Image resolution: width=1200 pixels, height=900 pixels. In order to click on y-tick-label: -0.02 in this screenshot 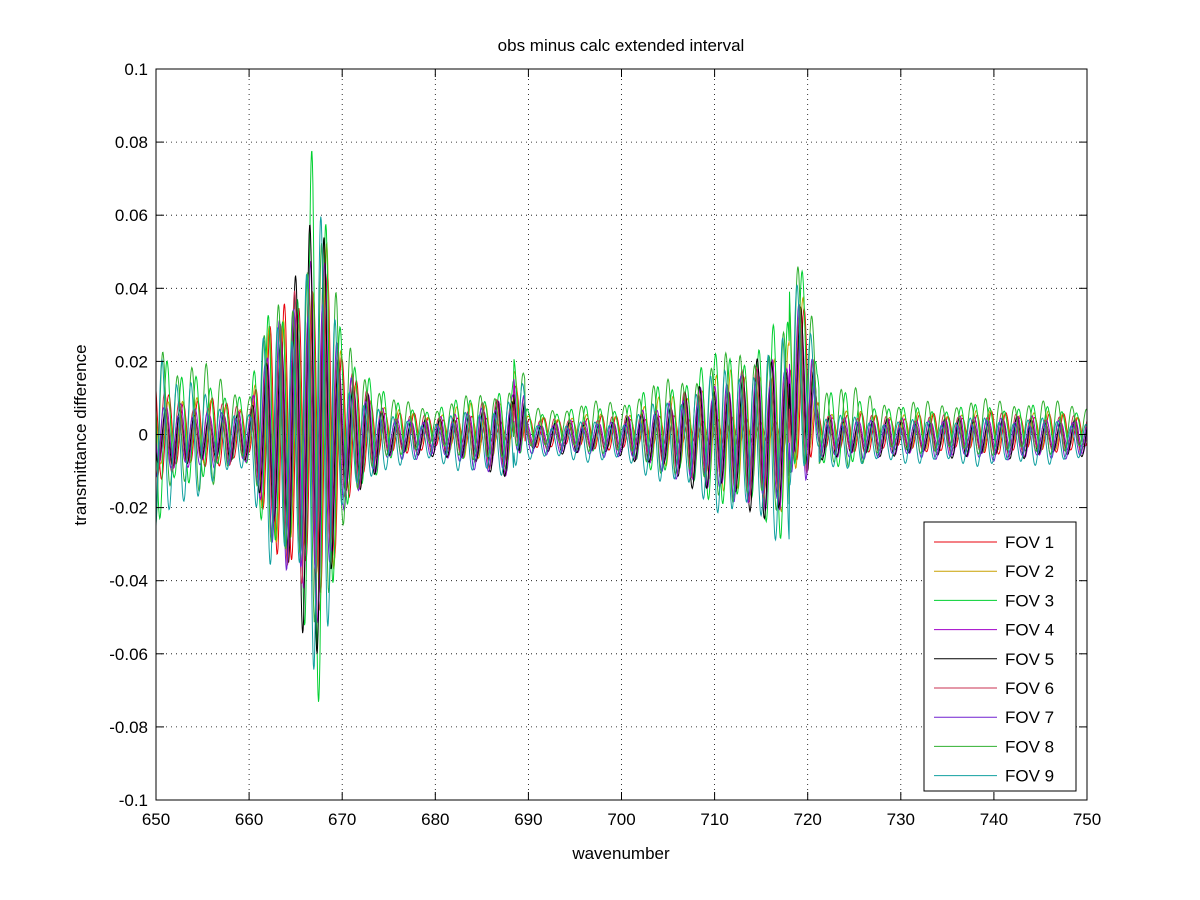, I will do `click(128, 508)`.